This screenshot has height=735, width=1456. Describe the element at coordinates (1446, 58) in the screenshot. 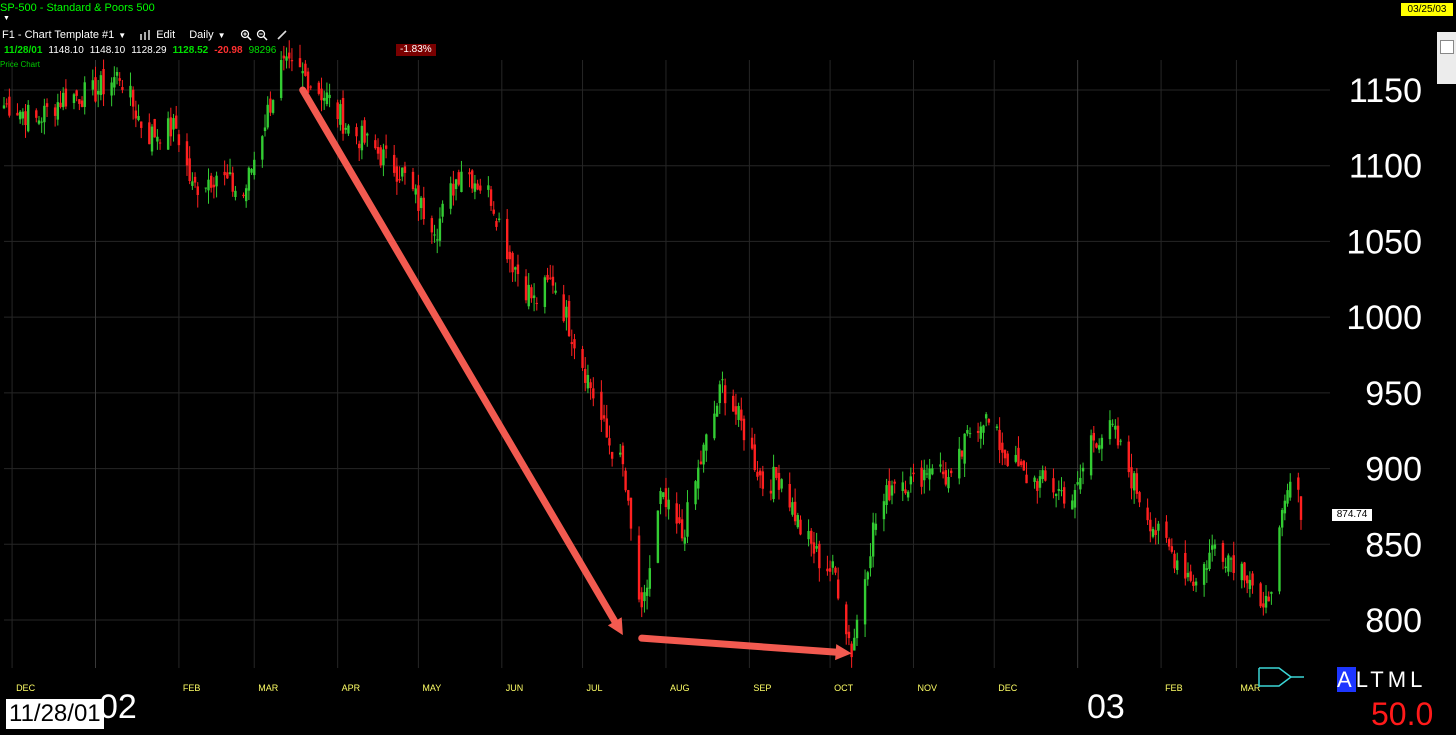

I see `vertical-scrollbar` at that location.